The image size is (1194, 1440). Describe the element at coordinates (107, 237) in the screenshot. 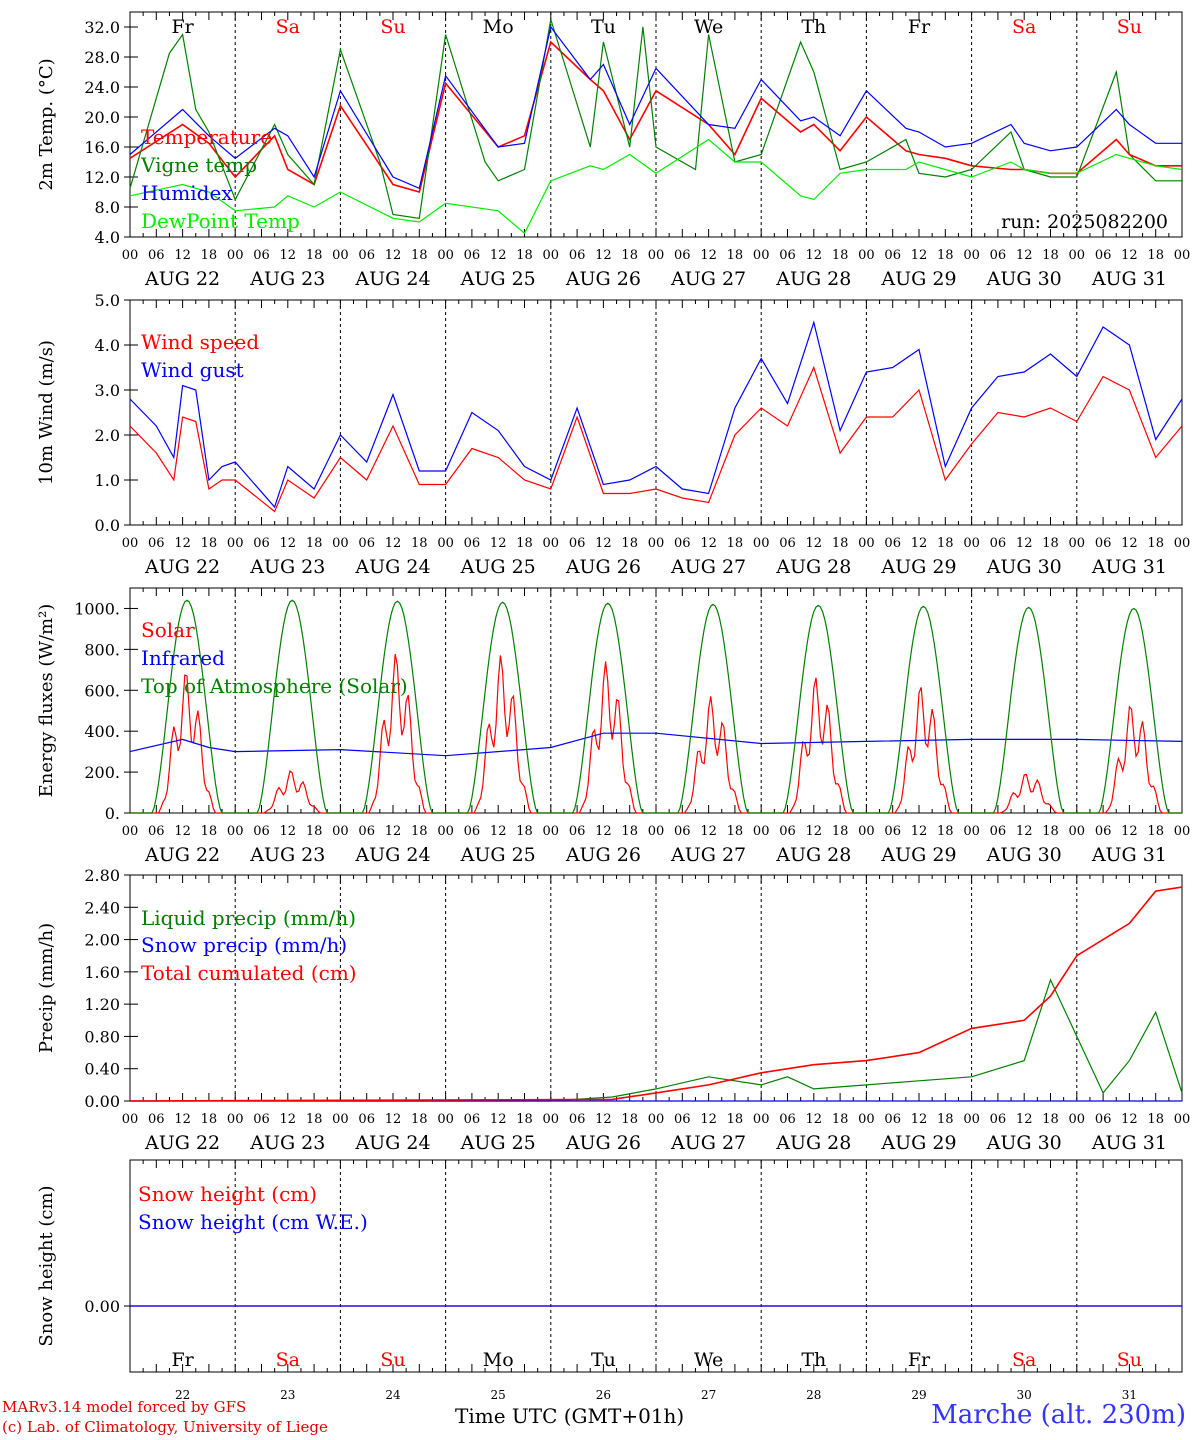

I see `y-tick-label: 4.0` at that location.